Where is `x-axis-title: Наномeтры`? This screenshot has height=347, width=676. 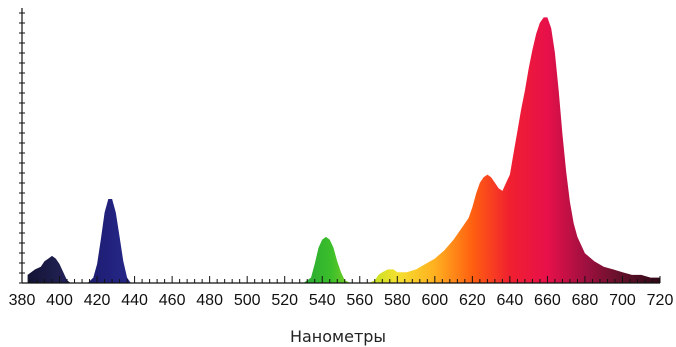 x-axis-title: Наномeтры is located at coordinates (338, 336).